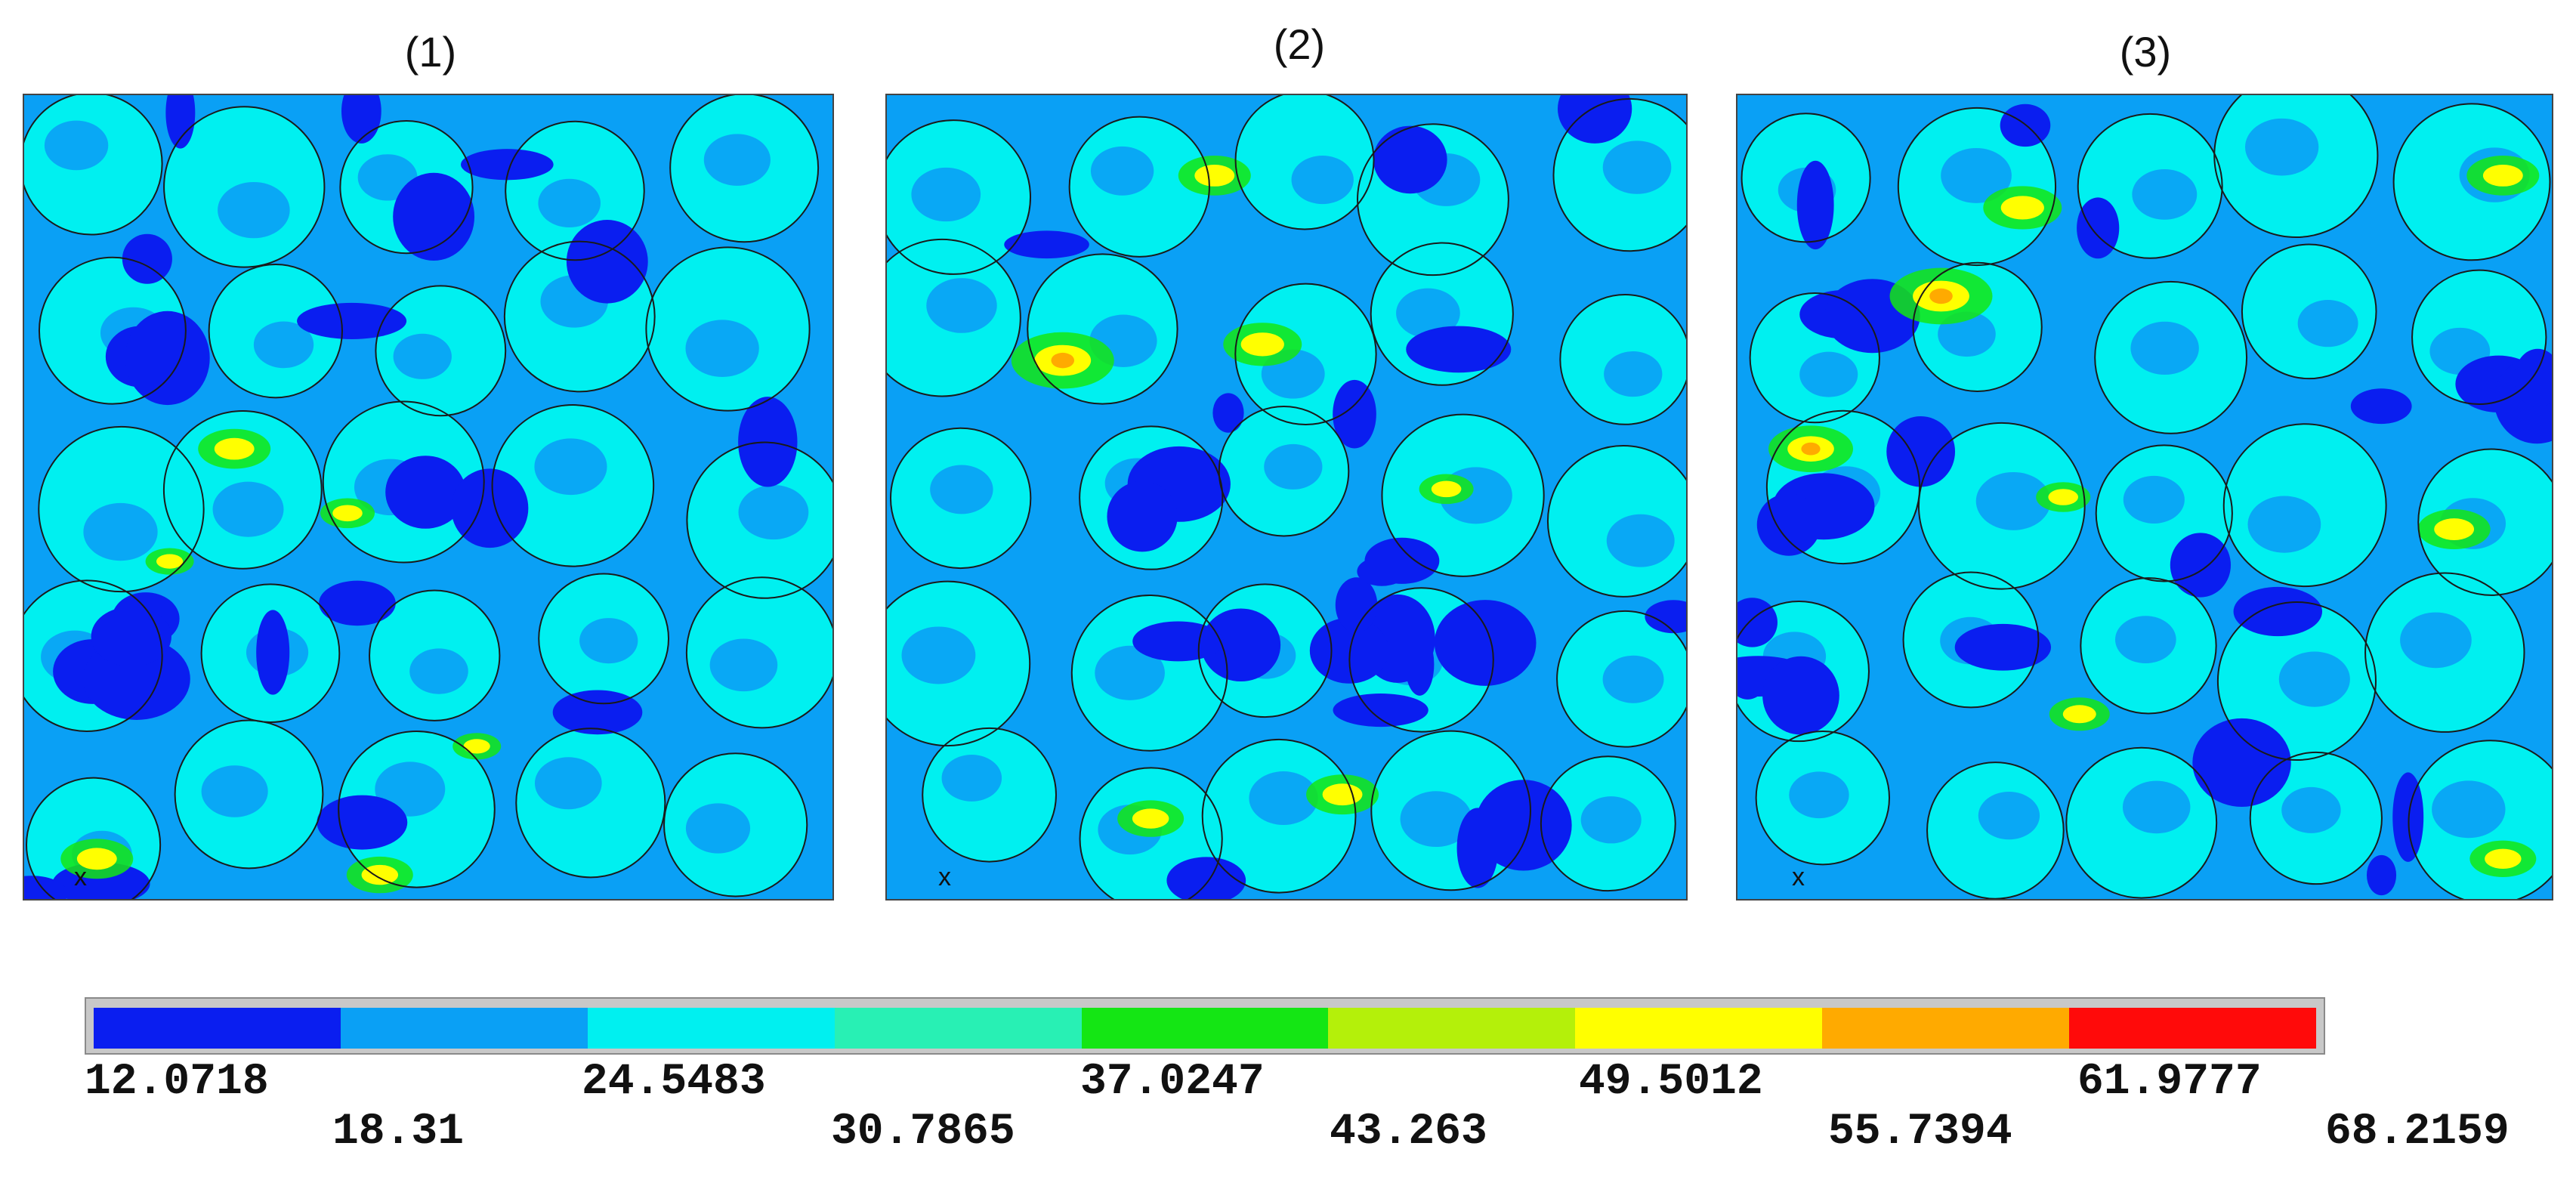  What do you see at coordinates (1941, 296) in the screenshot?
I see `stress-max` at bounding box center [1941, 296].